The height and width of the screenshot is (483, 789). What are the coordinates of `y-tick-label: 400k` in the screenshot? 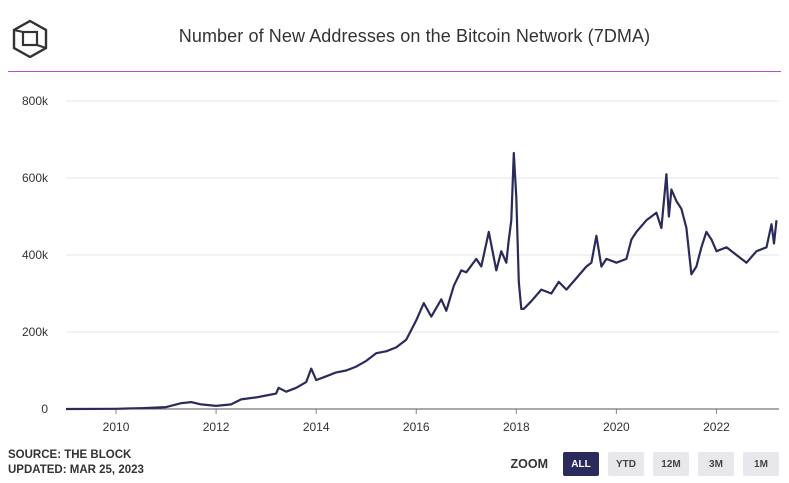 It's located at (35, 255).